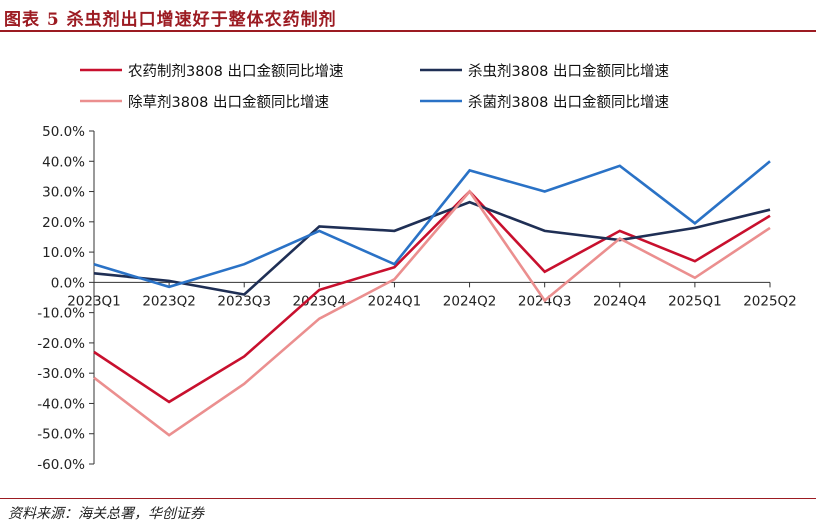 This screenshot has height=525, width=816. What do you see at coordinates (61, 344) in the screenshot?
I see `y-tick-label: -20.0%` at bounding box center [61, 344].